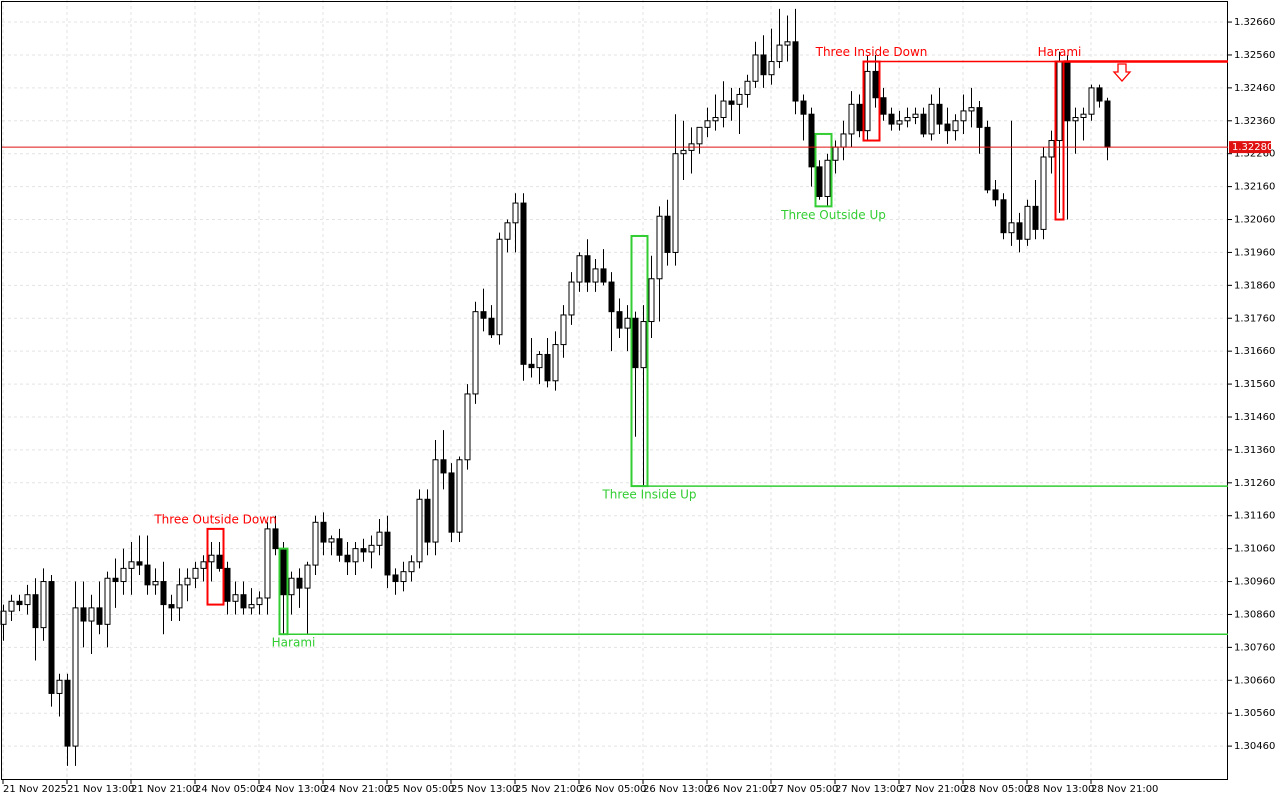 The height and width of the screenshot is (800, 1280). I want to click on y-tick-label: 1.32260, so click(1254, 154).